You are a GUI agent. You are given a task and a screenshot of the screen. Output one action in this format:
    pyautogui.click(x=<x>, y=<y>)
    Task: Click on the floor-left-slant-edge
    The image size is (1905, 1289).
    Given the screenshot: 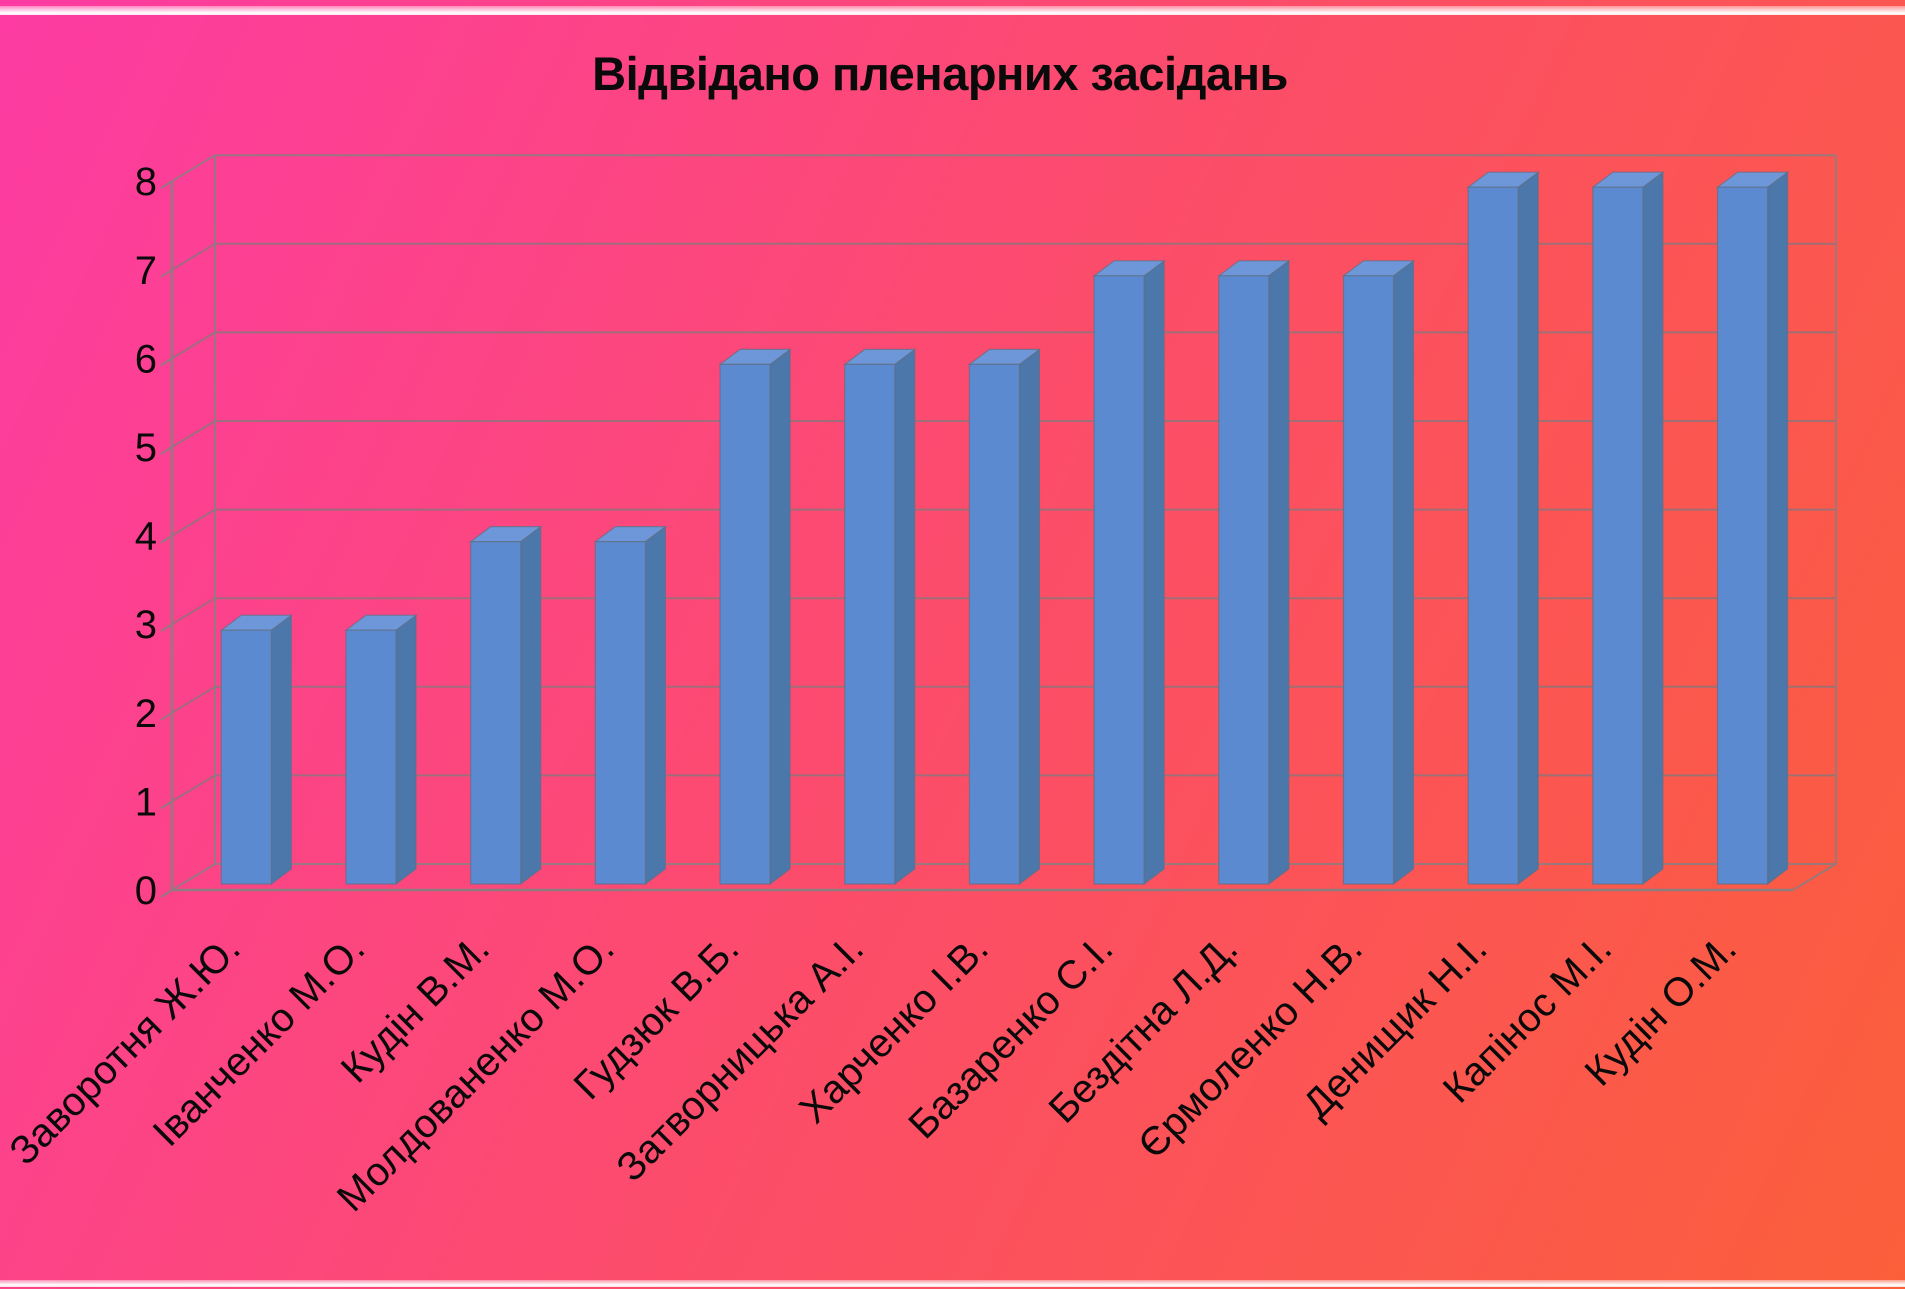 What is the action you would take?
    pyautogui.click(x=193, y=877)
    